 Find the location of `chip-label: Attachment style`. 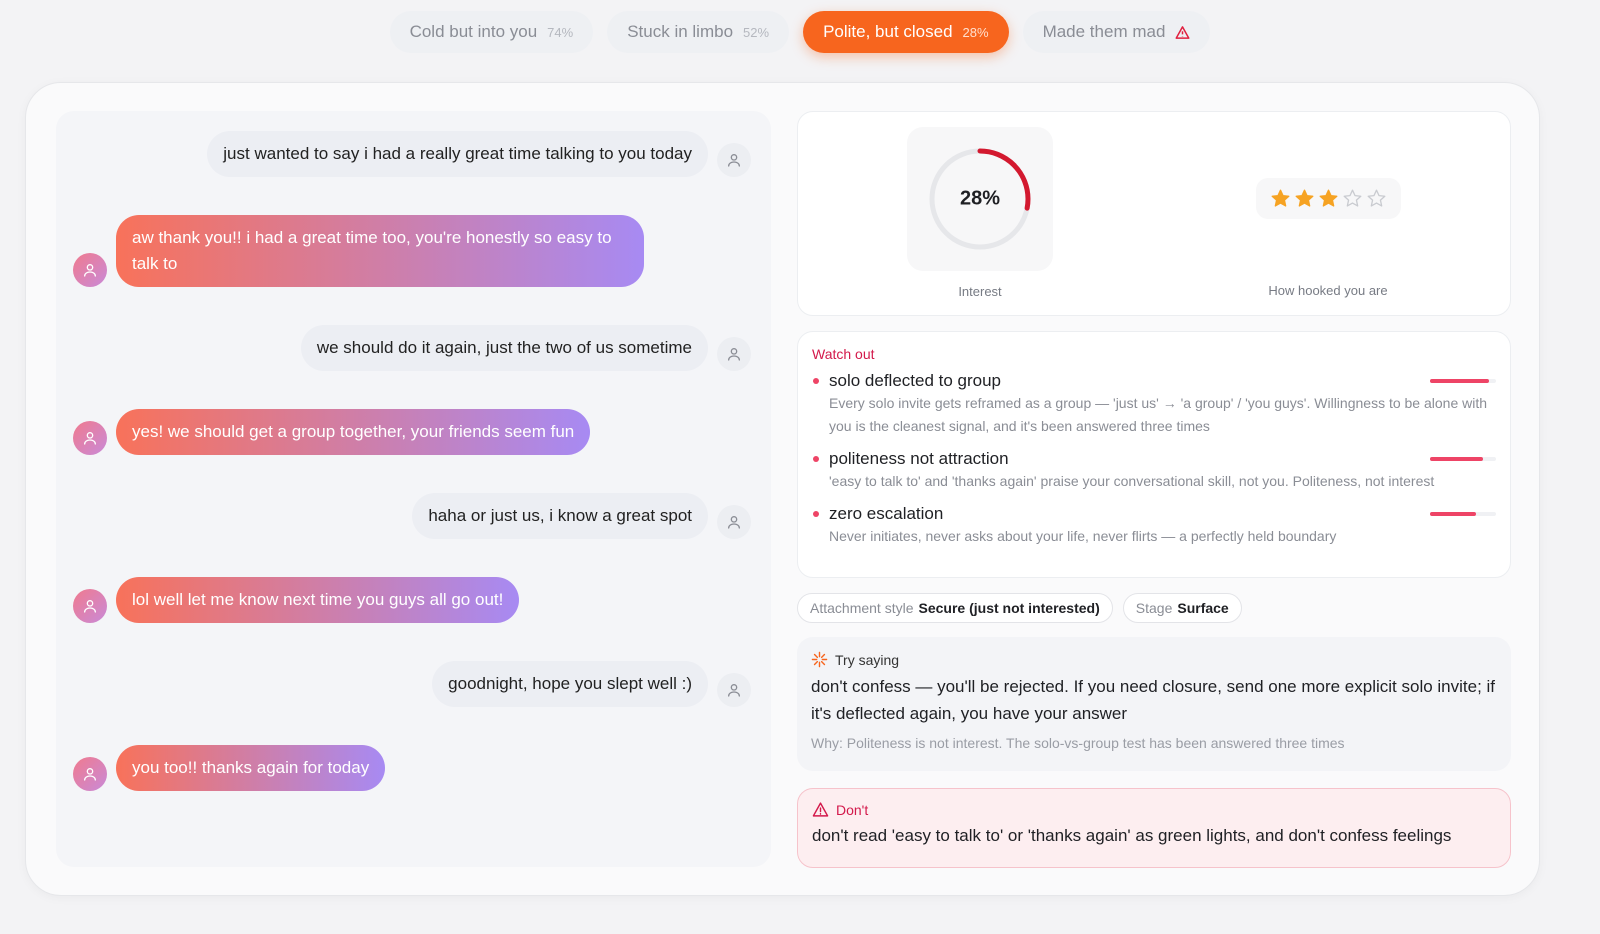

chip-label: Attachment style is located at coordinates (862, 608).